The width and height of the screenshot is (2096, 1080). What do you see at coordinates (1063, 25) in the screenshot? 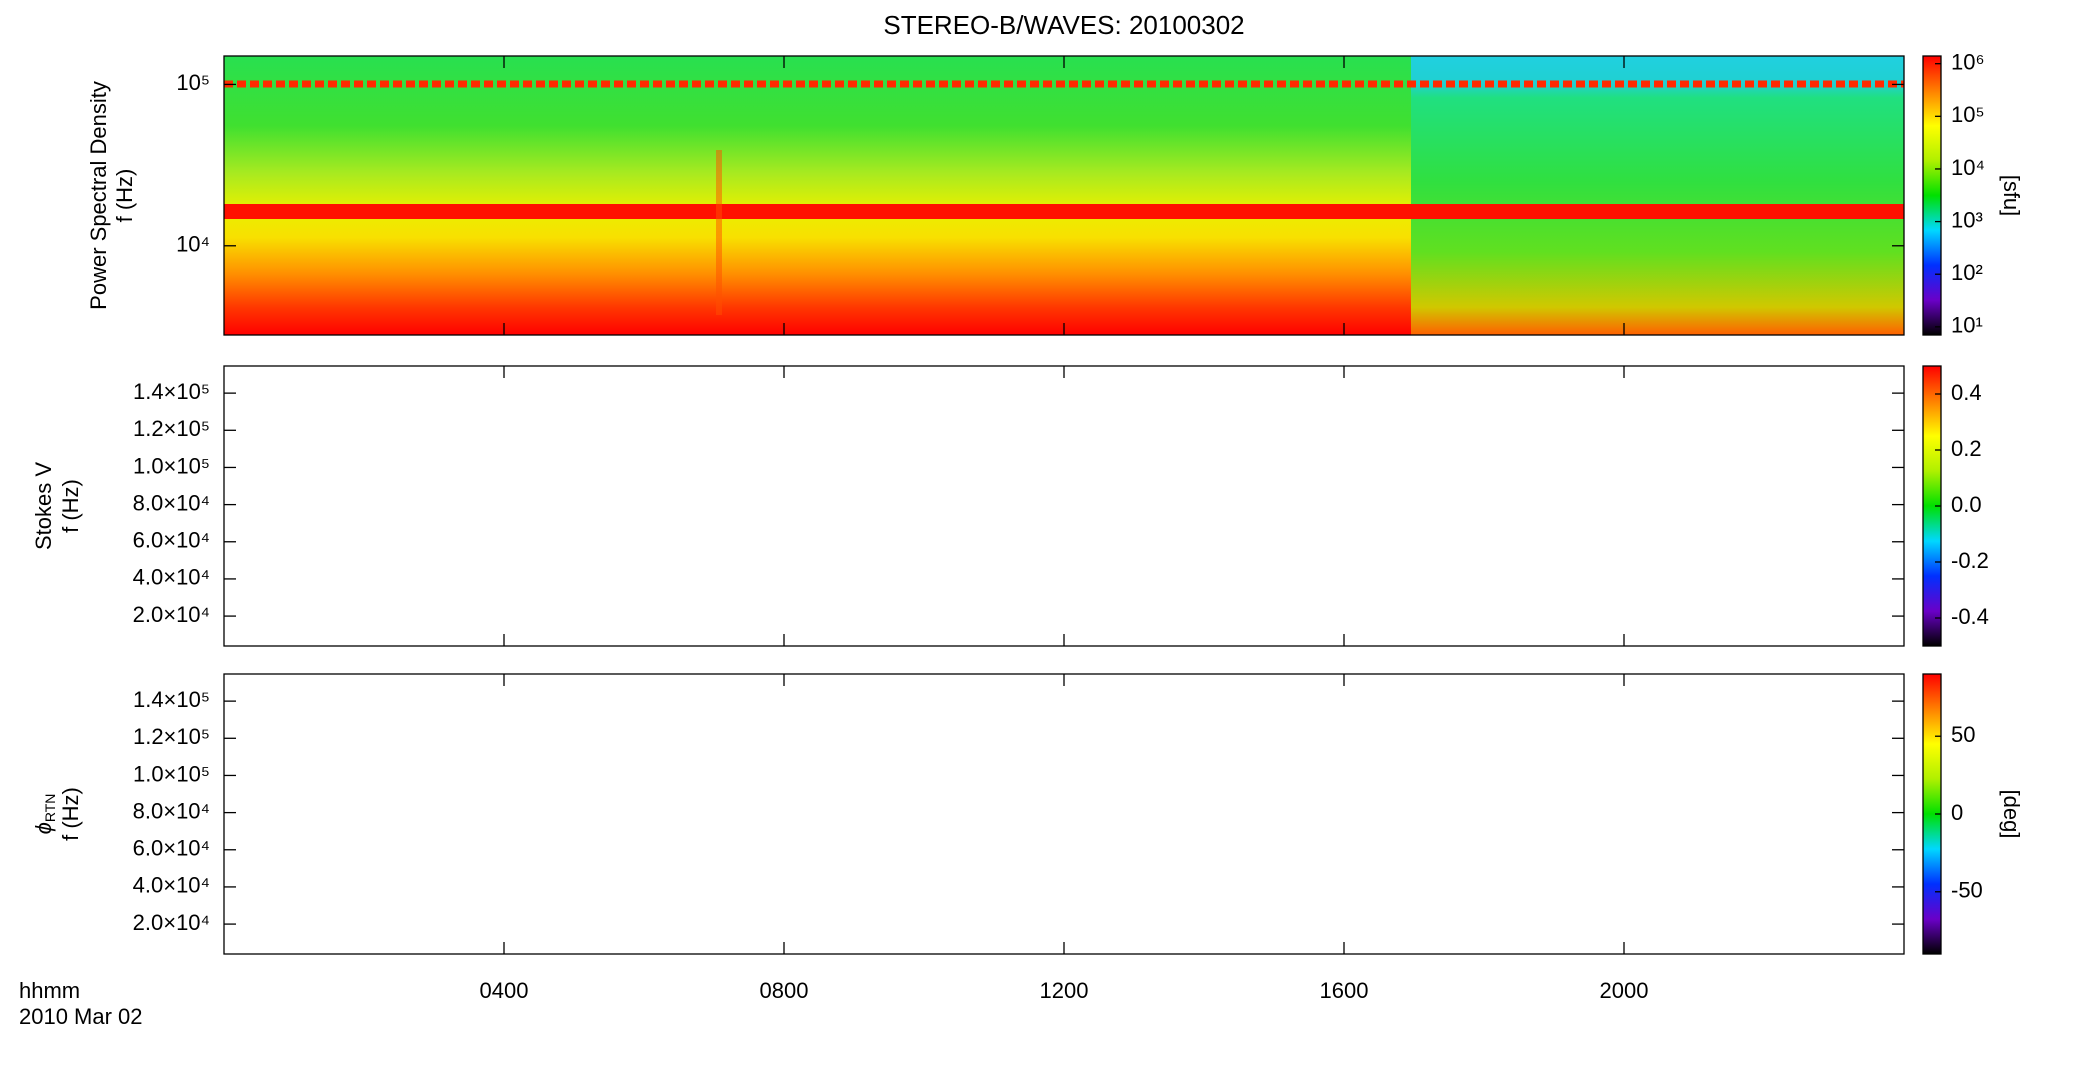
I see `chart-title: STEREO-B/WAVES: 20100302` at bounding box center [1063, 25].